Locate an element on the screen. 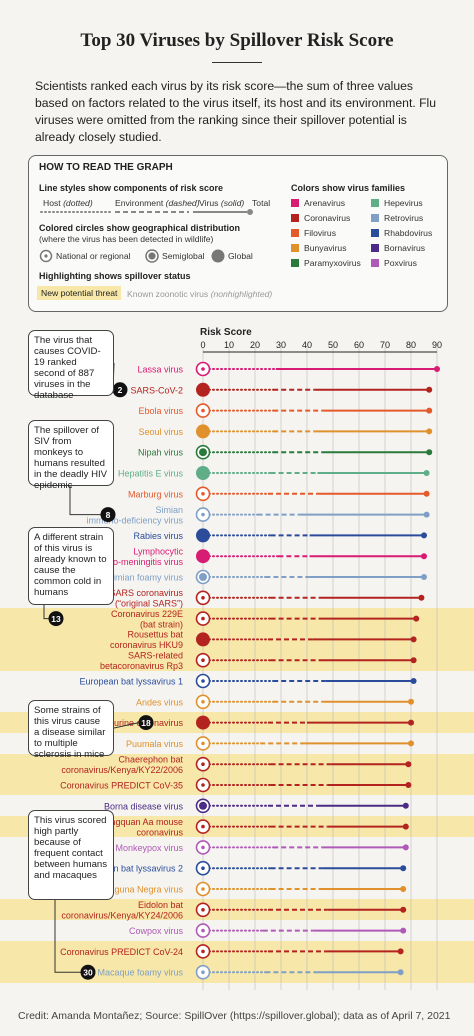  family-label-rhabdovirus: Rhabdovirus is located at coordinates (408, 233).